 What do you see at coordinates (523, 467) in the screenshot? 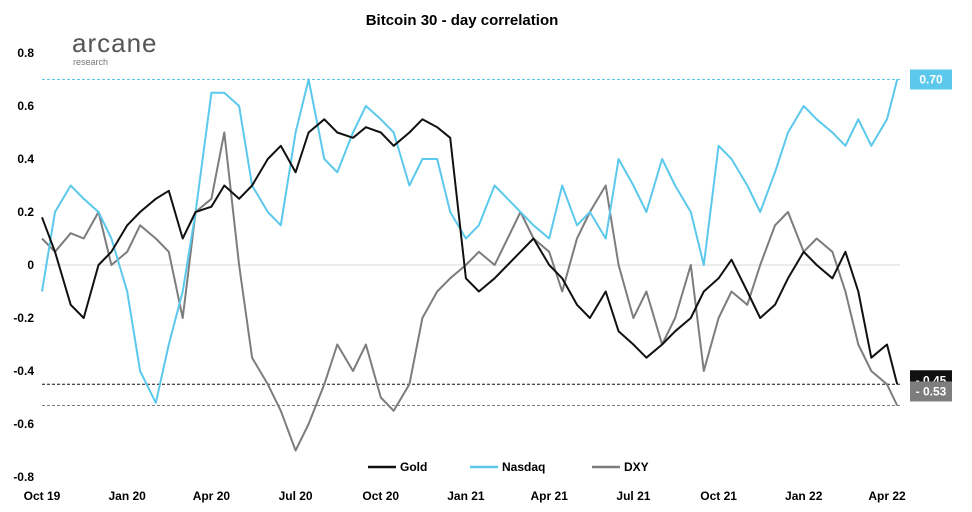
I see `legend-label: Nasdaq` at bounding box center [523, 467].